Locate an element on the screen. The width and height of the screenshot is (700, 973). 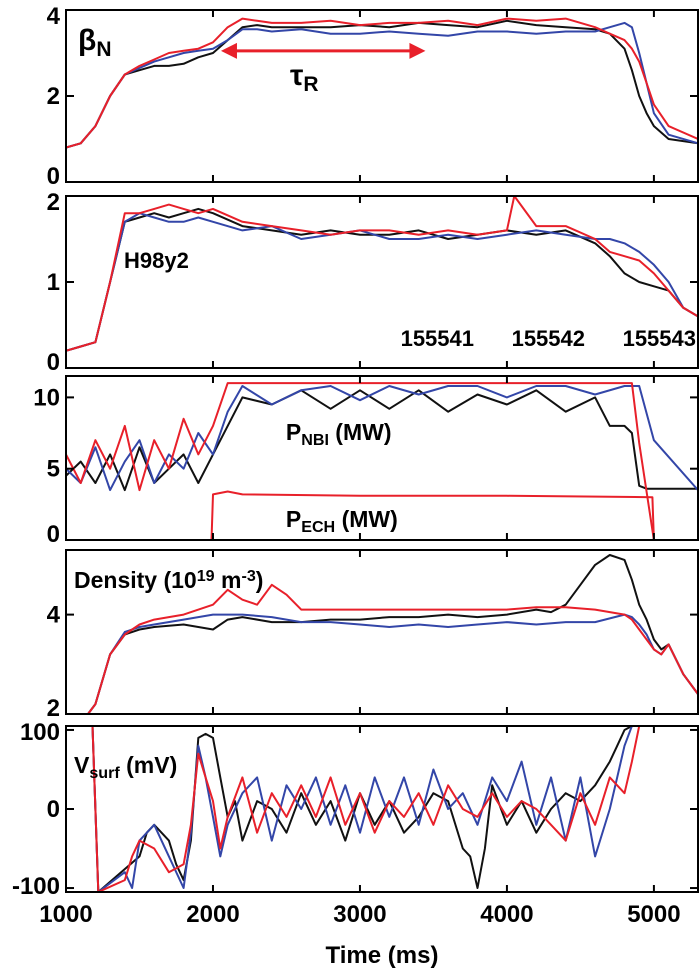
y-tick-label: 10 is located at coordinates (46, 397).